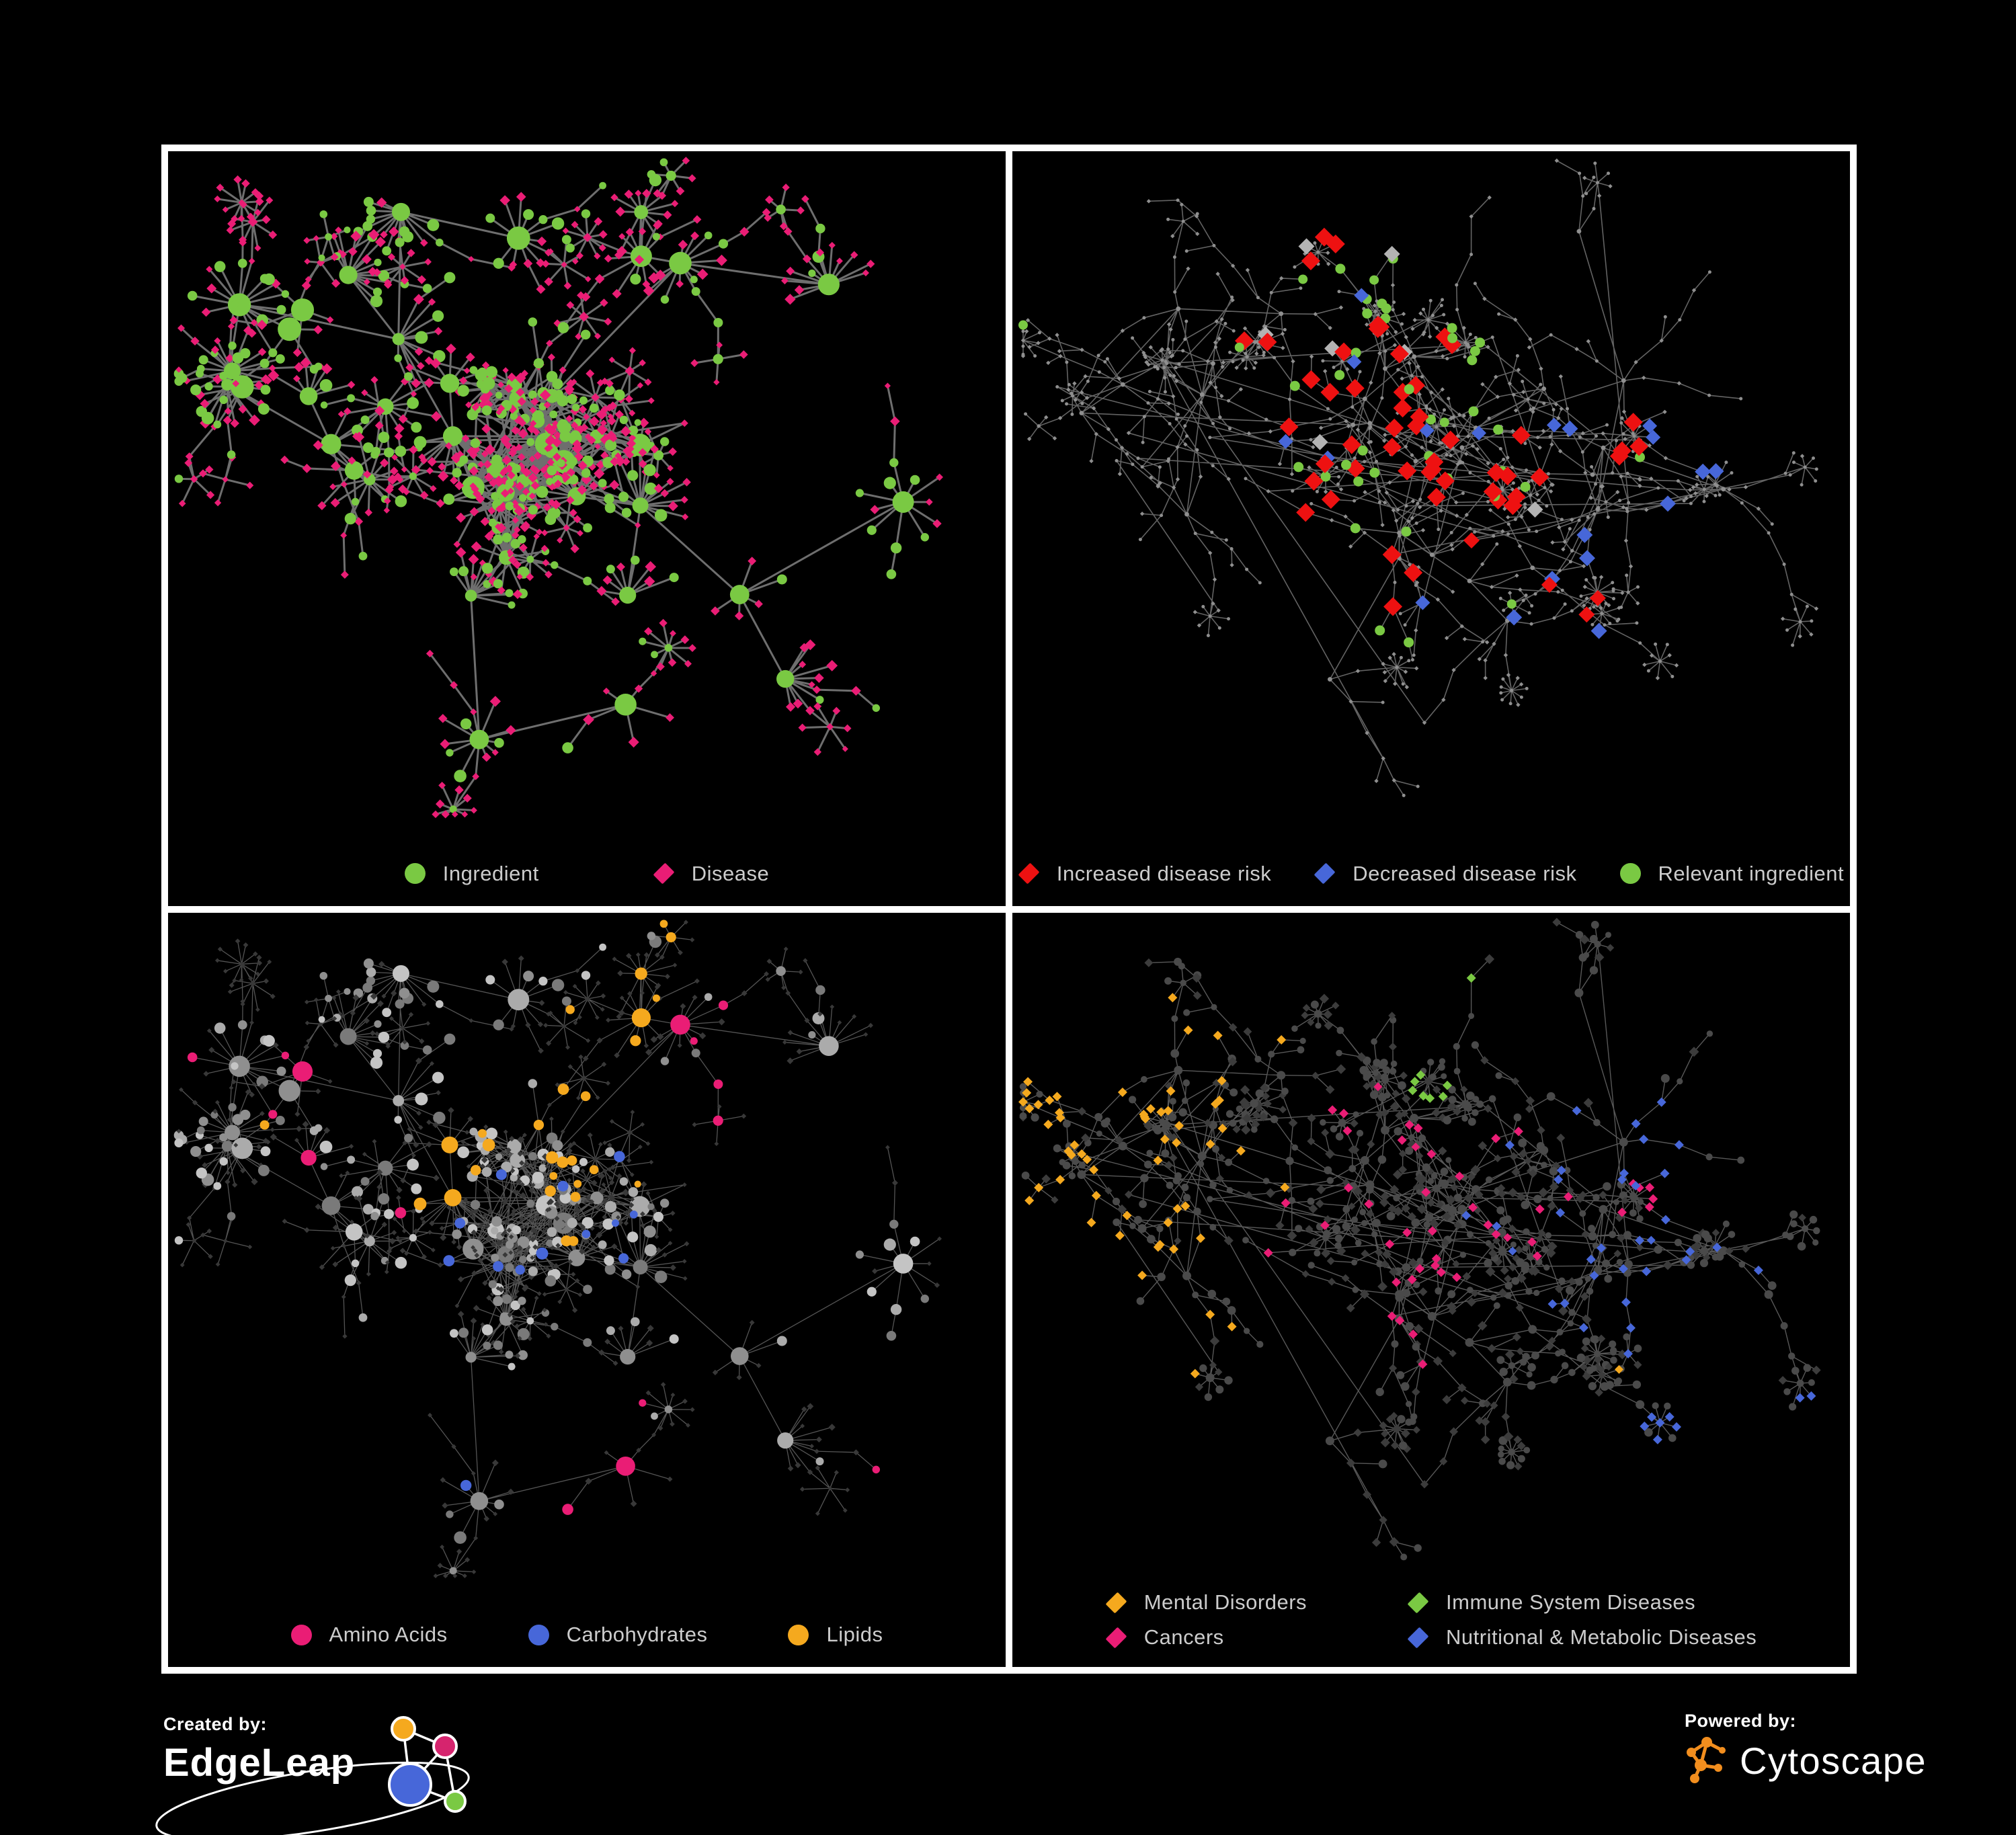 The height and width of the screenshot is (1835, 2016). I want to click on cytoscape-brand: Cytoscape, so click(1833, 1760).